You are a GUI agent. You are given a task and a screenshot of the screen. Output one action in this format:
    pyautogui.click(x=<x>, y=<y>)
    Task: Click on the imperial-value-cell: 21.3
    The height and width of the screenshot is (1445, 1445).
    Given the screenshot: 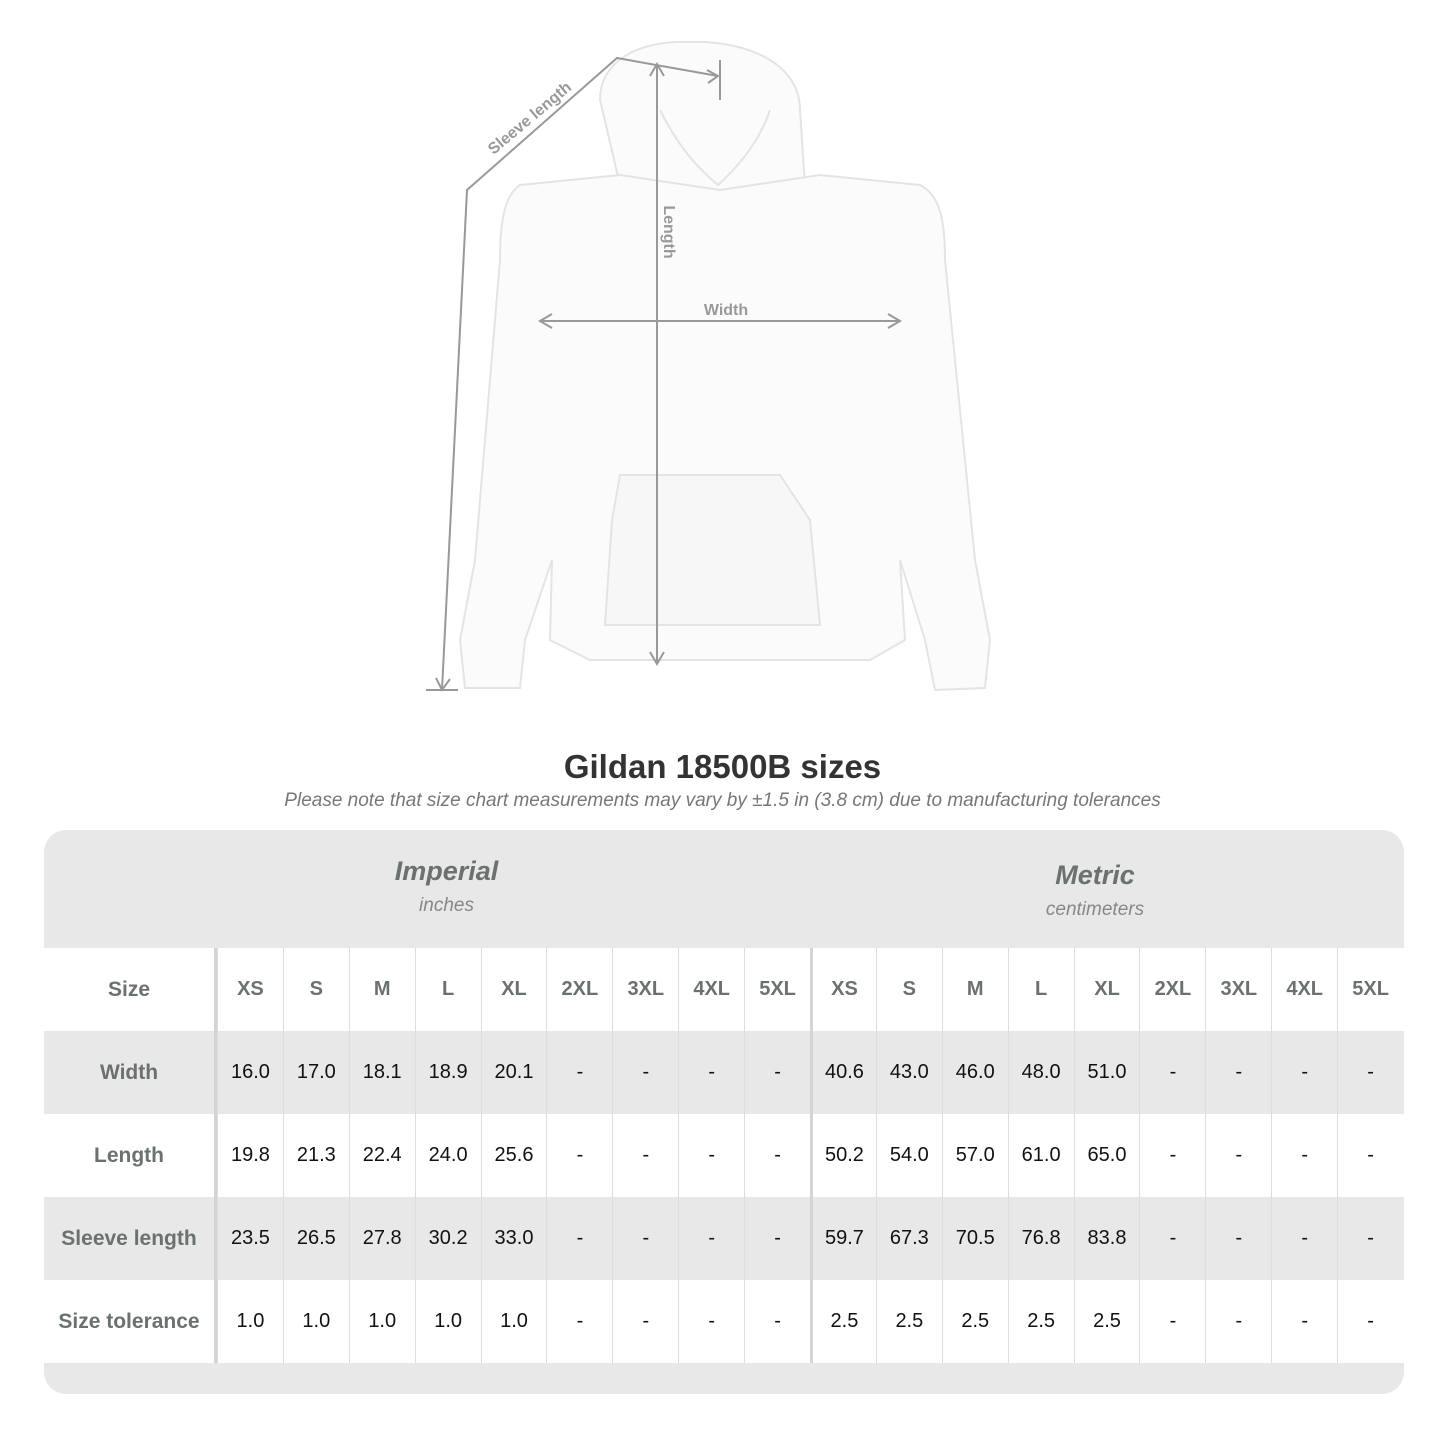 What is the action you would take?
    pyautogui.click(x=315, y=1155)
    